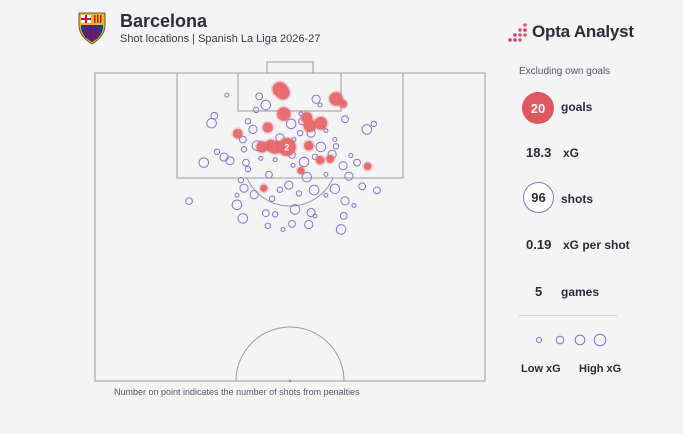  What do you see at coordinates (580, 292) in the screenshot?
I see `games-label: games` at bounding box center [580, 292].